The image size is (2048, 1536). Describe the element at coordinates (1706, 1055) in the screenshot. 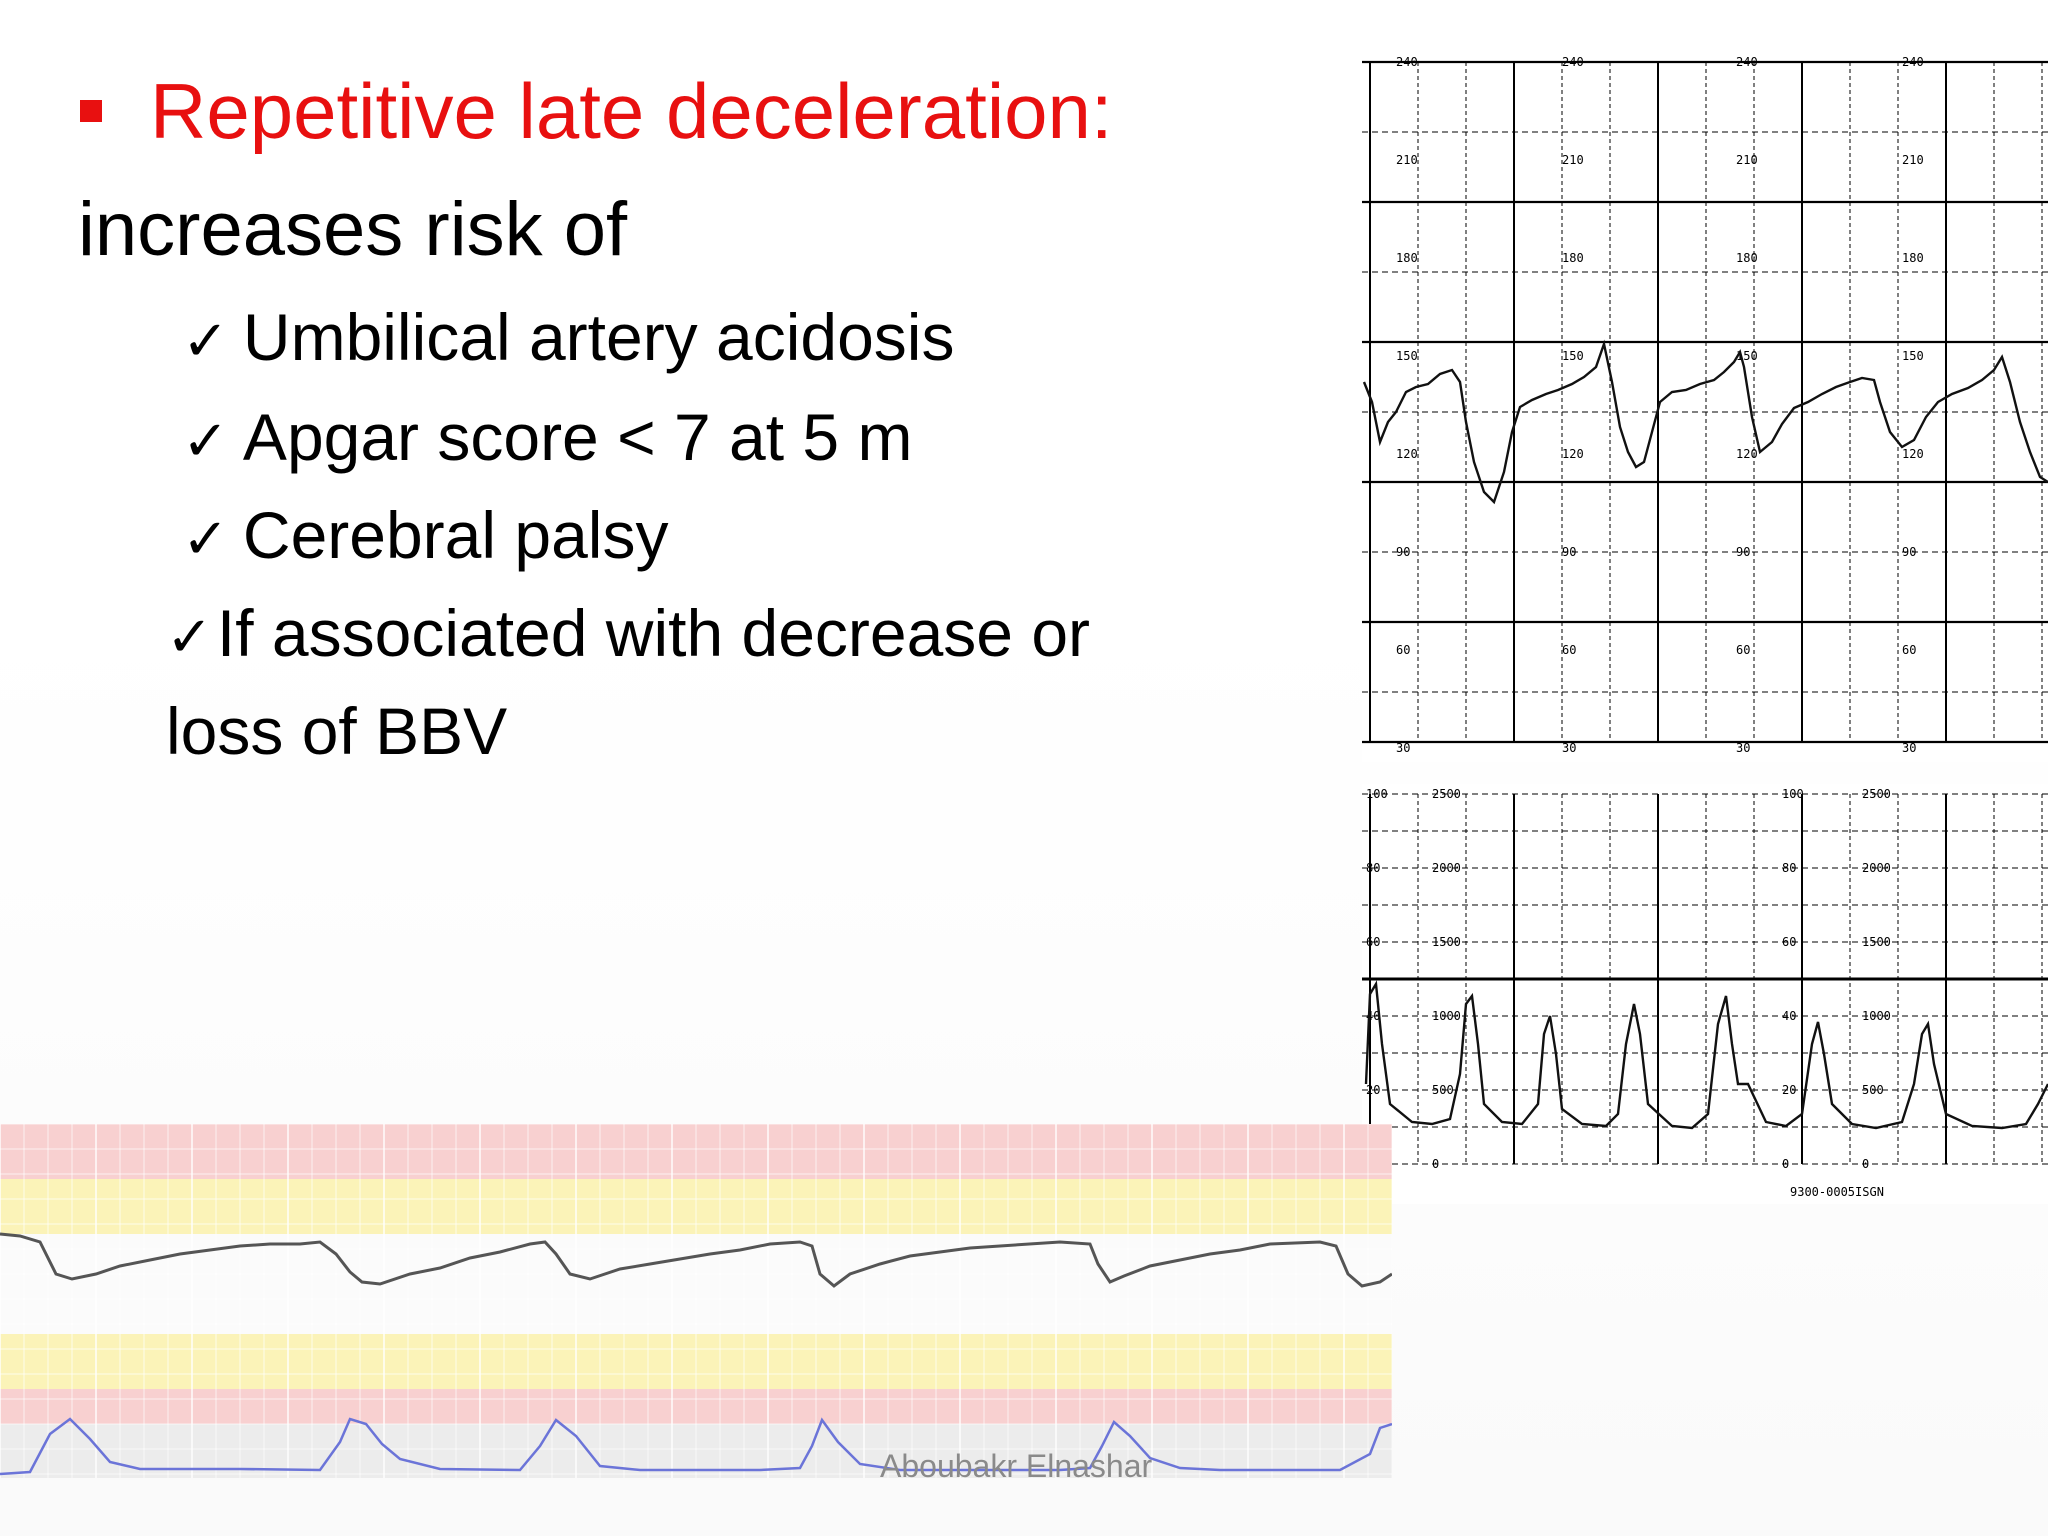

I see `contraction-trace` at that location.